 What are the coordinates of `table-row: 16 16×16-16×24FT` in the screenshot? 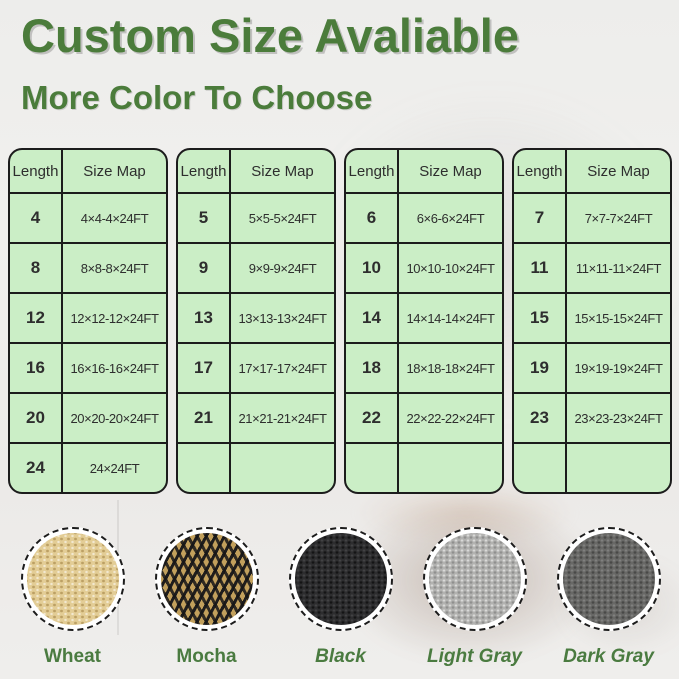 It's located at (88, 368).